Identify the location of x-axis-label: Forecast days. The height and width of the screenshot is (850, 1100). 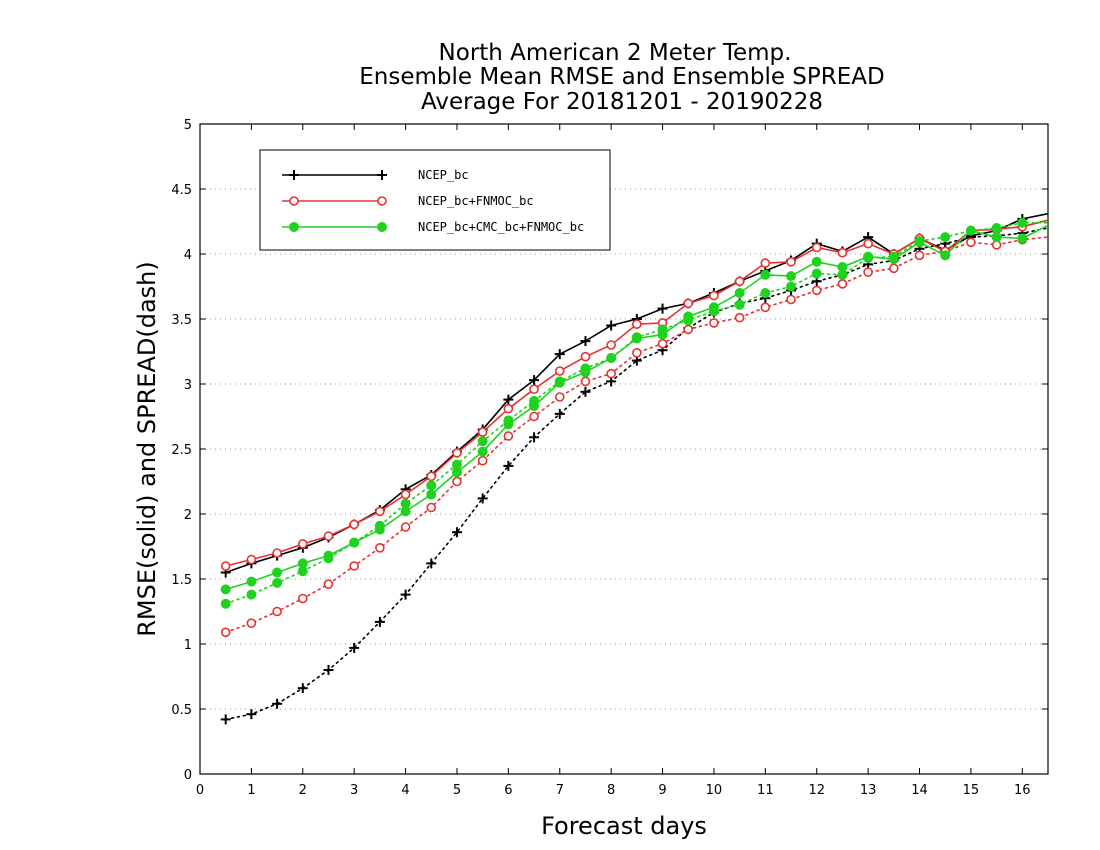
(624, 826).